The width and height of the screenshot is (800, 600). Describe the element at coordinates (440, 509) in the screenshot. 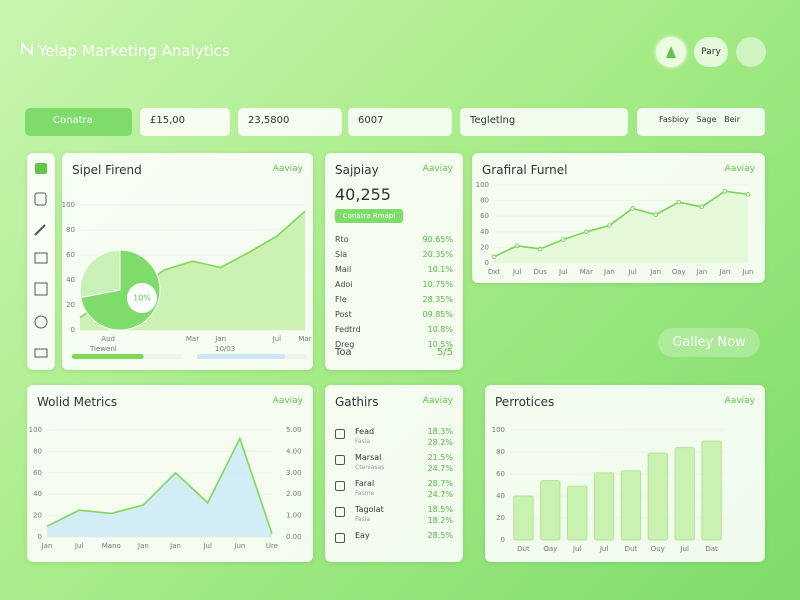

I see `item-value: 18.5%` at that location.